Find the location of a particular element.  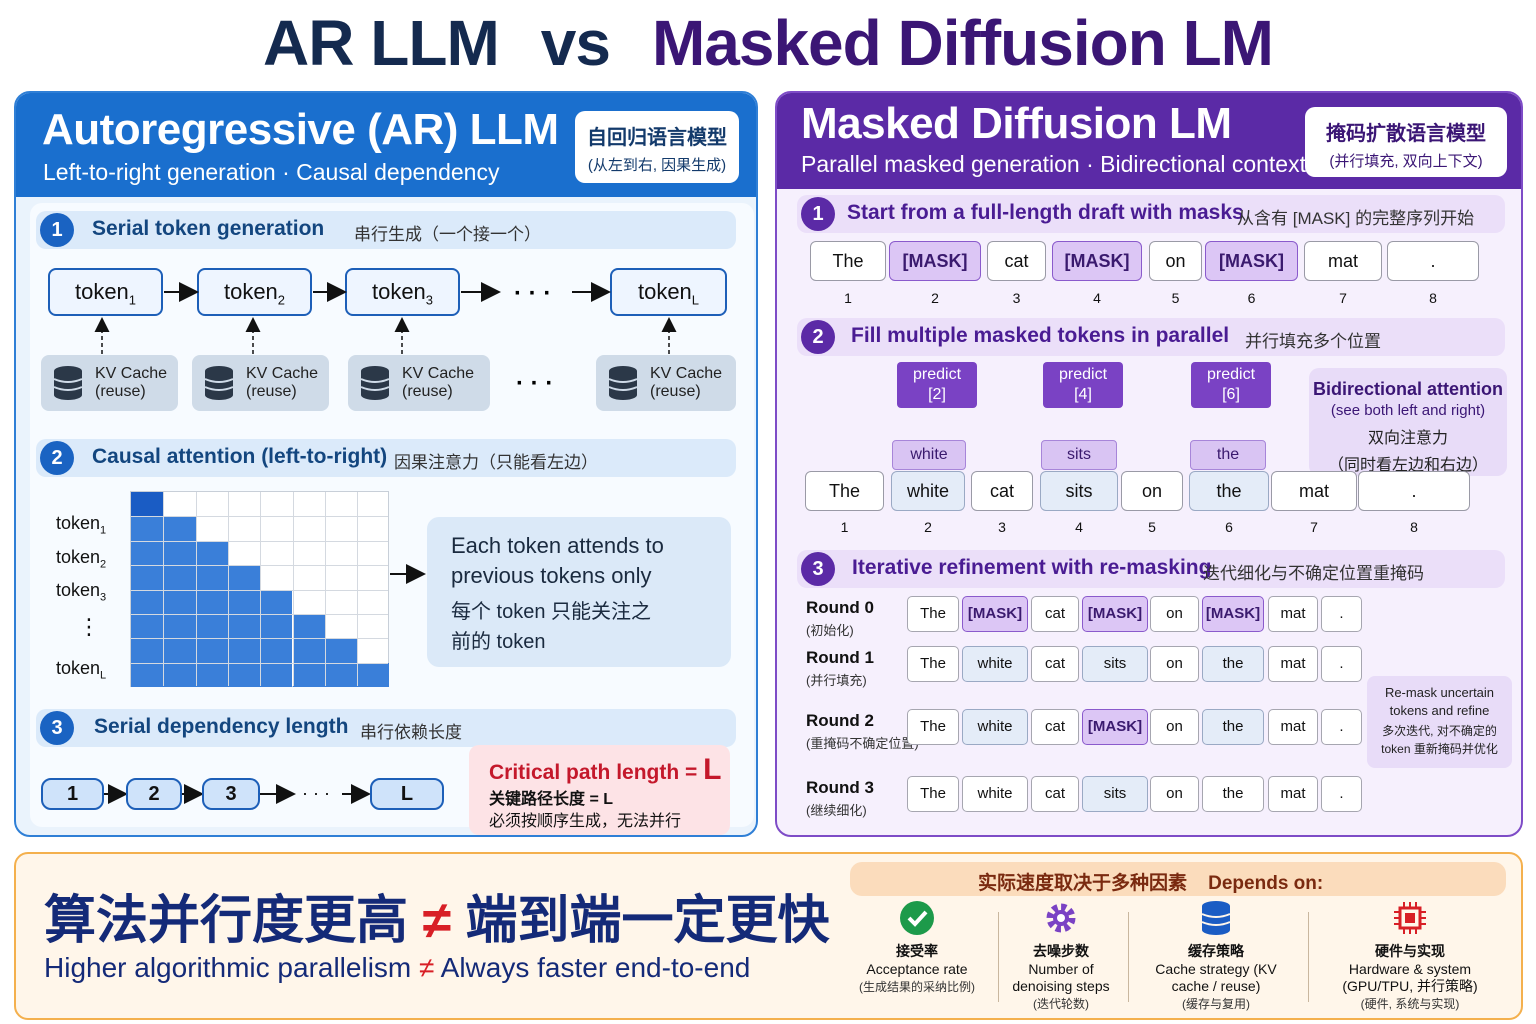

section-number: 2 is located at coordinates (57, 458).